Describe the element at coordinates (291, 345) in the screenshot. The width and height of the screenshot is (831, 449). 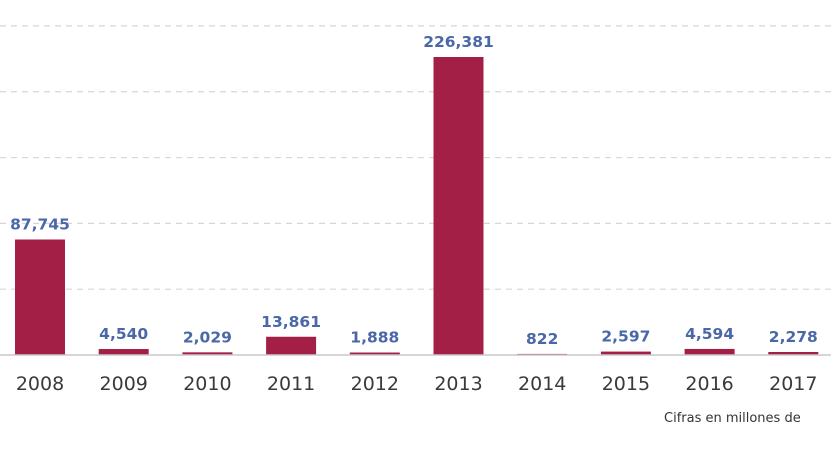
I see `bar-2011` at that location.